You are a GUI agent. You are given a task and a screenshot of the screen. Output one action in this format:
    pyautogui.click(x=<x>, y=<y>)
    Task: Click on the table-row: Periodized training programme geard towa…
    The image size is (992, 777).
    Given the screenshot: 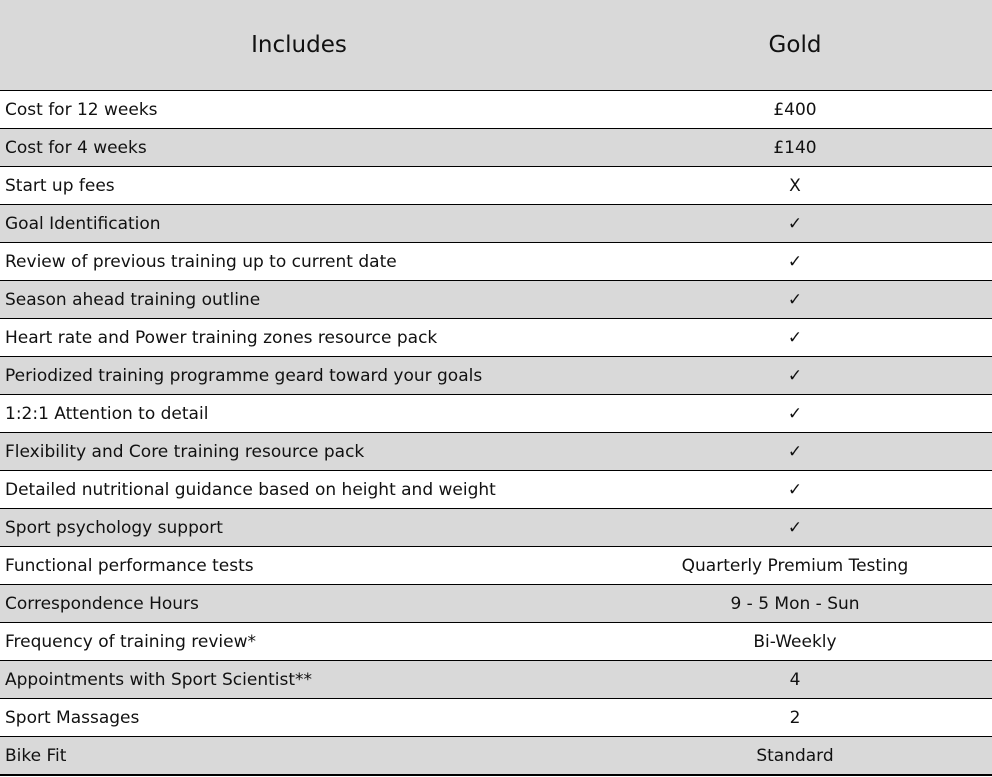 What is the action you would take?
    pyautogui.click(x=496, y=376)
    